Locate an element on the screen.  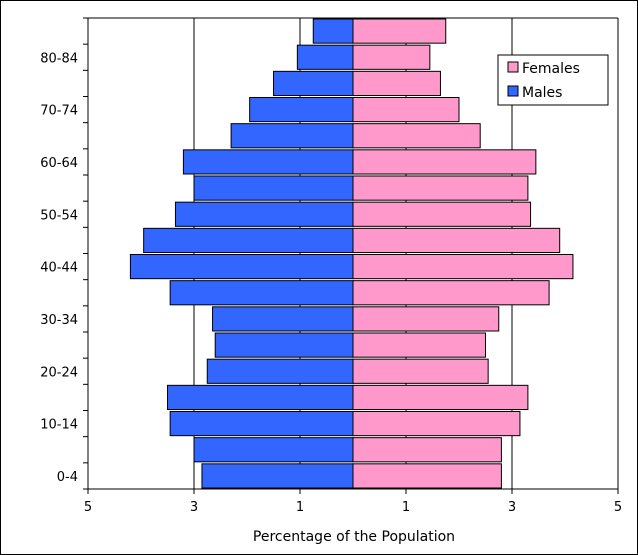
y-tick-label: 80-84 is located at coordinates (59, 58).